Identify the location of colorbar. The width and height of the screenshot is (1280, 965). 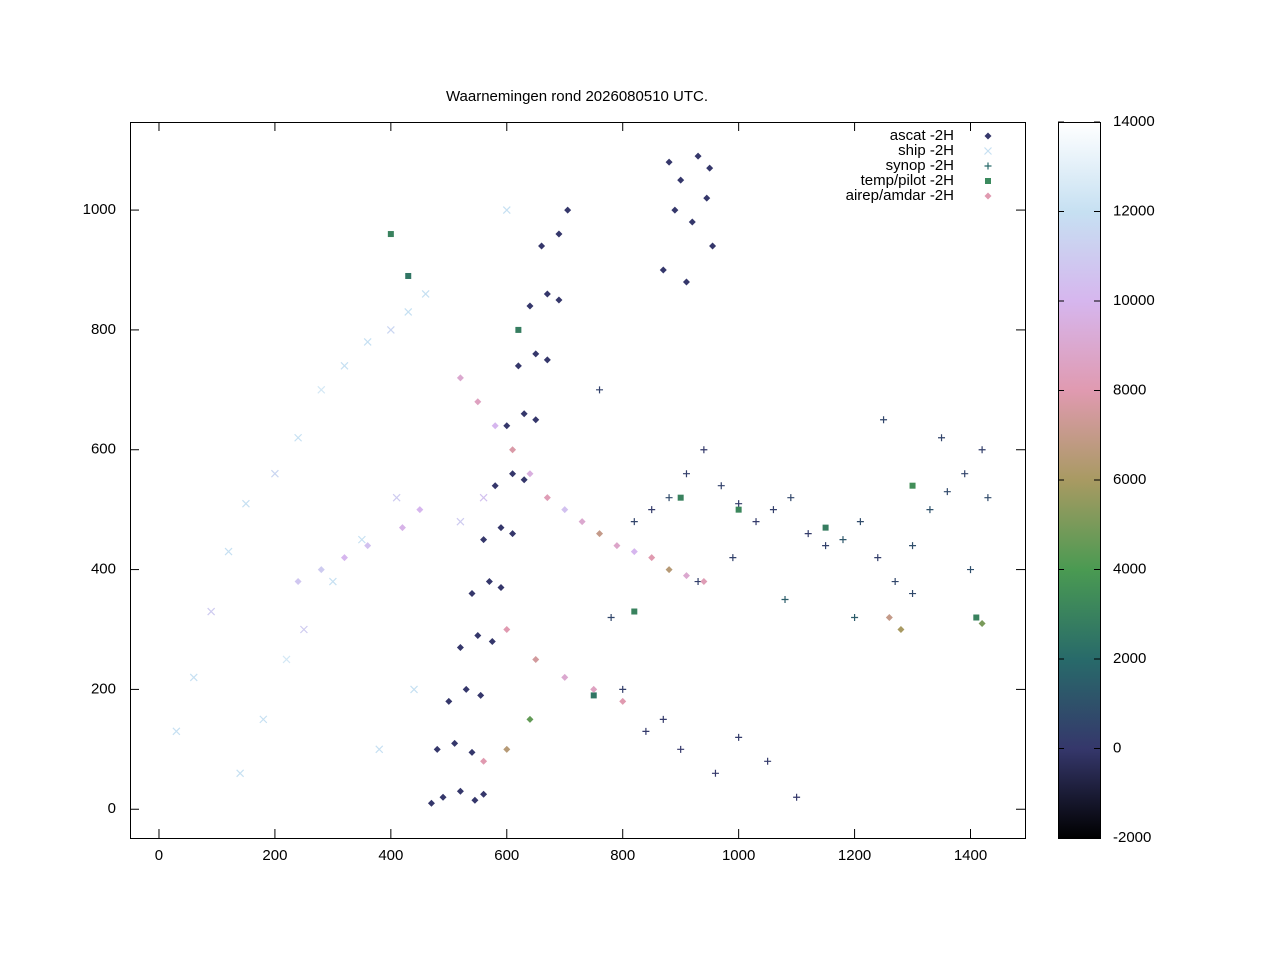
(1079, 480).